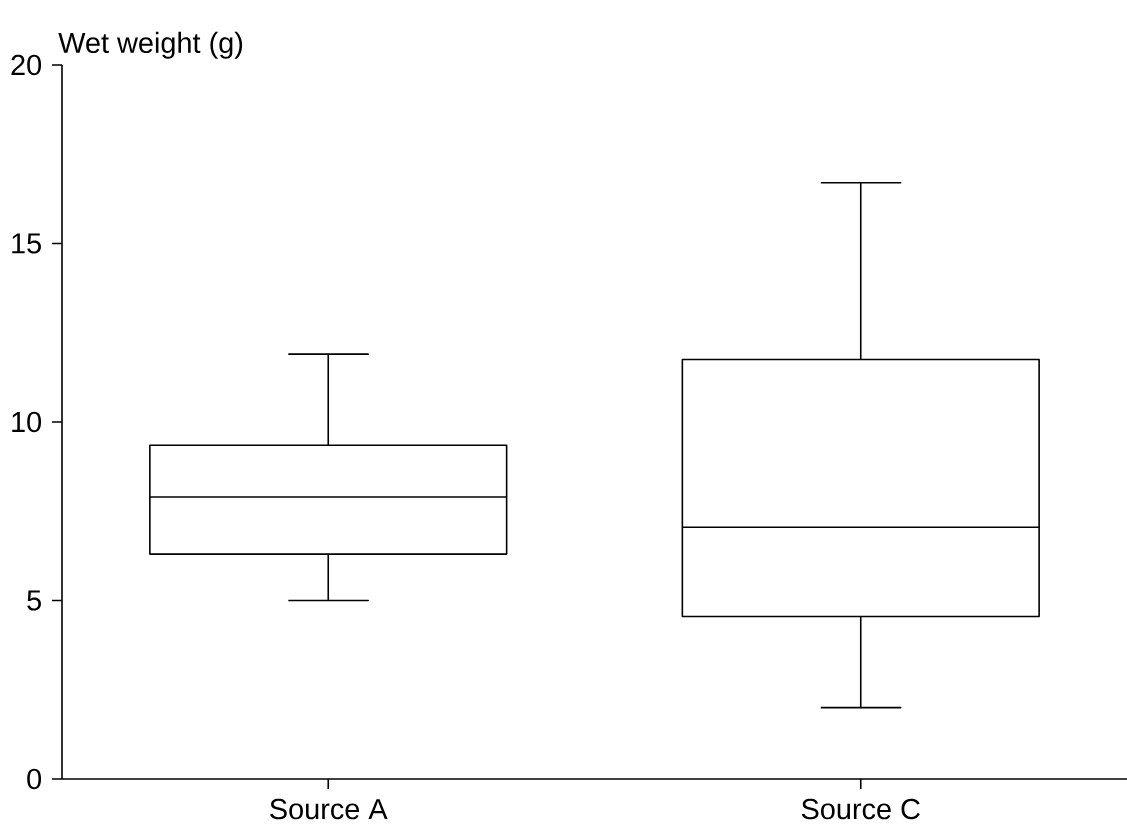 The height and width of the screenshot is (828, 1127). I want to click on y-axis-title: Wet weight (g), so click(150, 45).